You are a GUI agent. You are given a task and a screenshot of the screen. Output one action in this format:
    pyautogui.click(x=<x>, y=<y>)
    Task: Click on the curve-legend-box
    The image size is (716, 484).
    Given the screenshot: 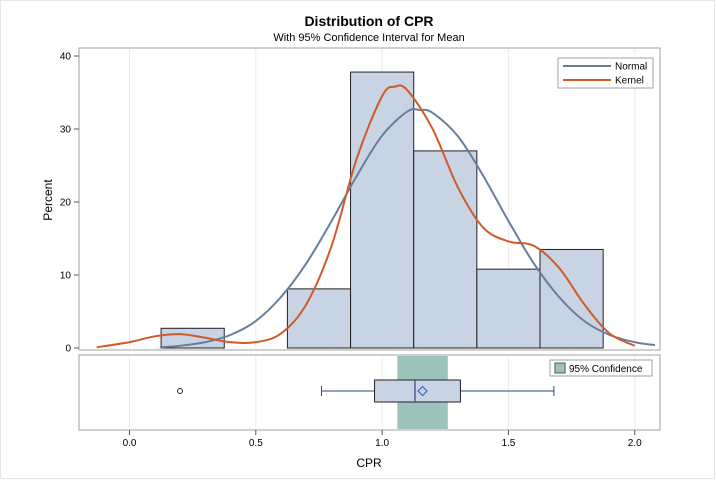 What is the action you would take?
    pyautogui.click(x=605, y=73)
    